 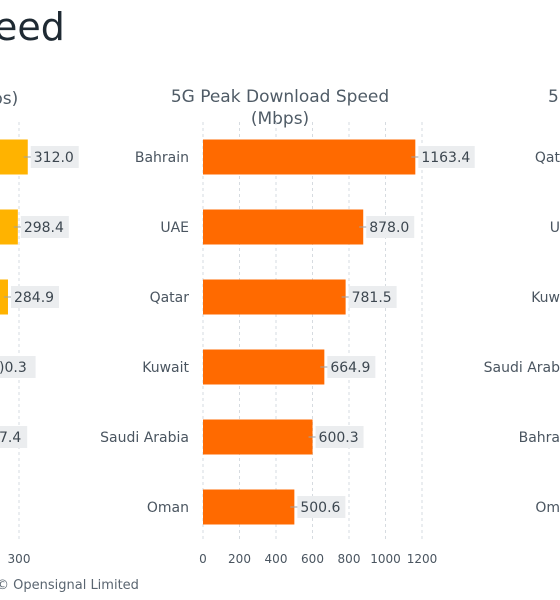 What do you see at coordinates (280, 108) in the screenshot?
I see `middle-chart-title: 5G Peak Download Speed (Mbps)` at bounding box center [280, 108].